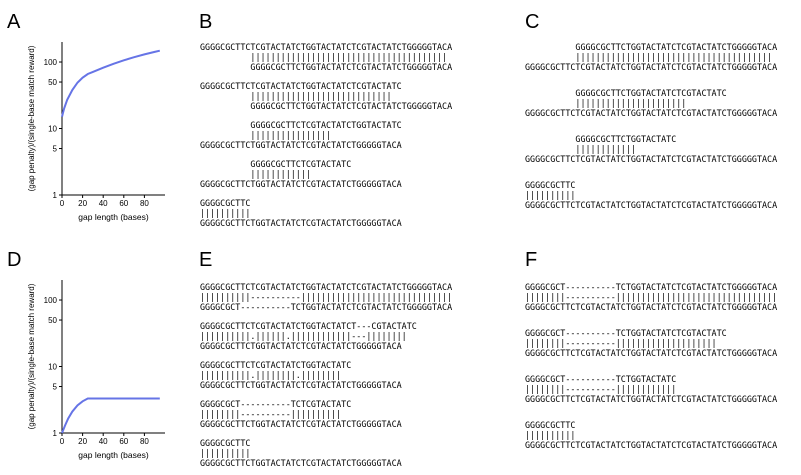 The width and height of the screenshot is (801, 475). I want to click on panel-label-a: A, so click(14, 22).